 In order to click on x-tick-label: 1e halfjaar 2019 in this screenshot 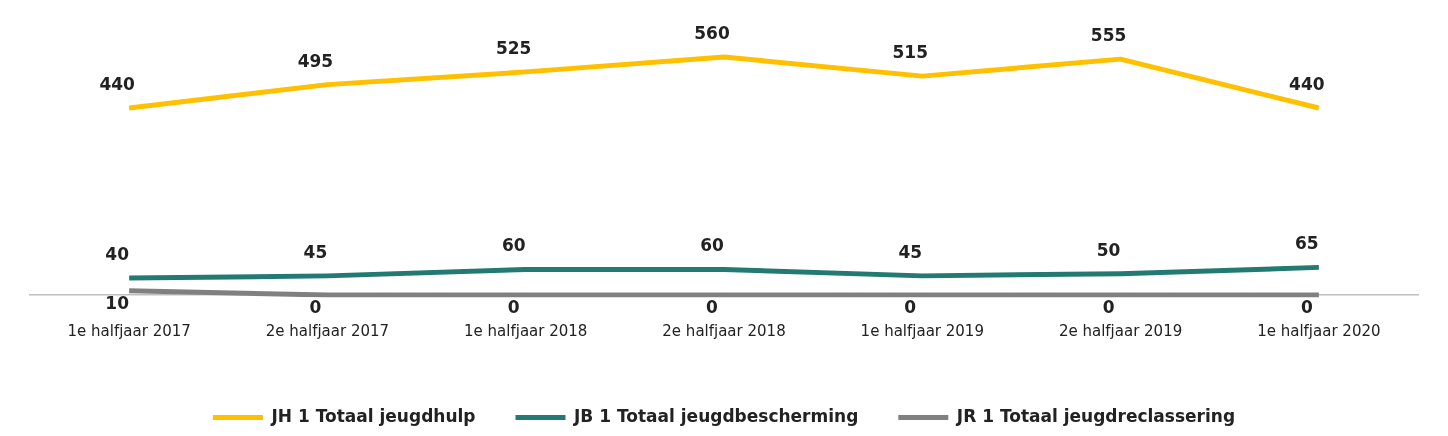, I will do `click(922, 330)`.